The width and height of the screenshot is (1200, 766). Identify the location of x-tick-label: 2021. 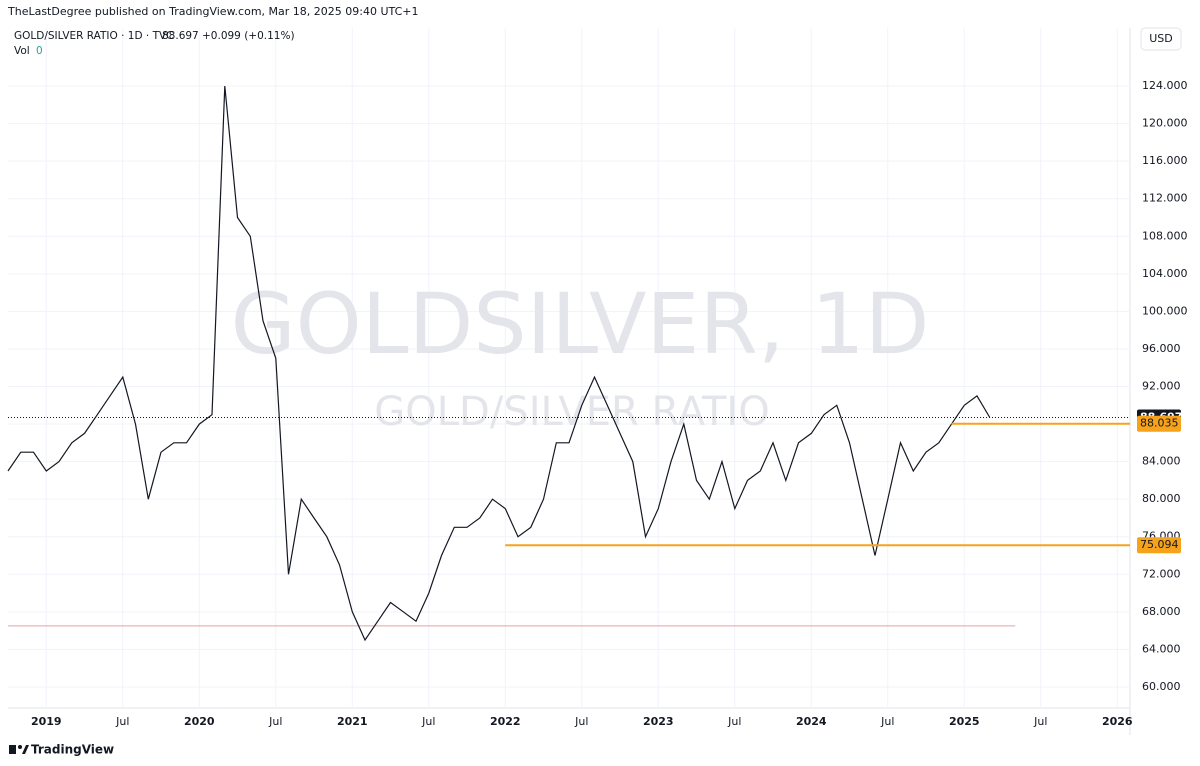
(352, 721).